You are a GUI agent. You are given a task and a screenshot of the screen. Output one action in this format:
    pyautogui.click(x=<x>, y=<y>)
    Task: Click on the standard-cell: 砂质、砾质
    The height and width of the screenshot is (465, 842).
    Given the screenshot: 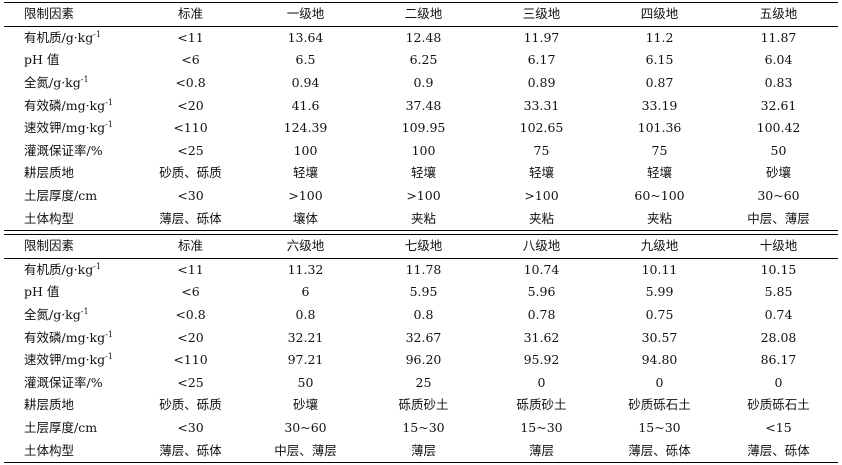 What is the action you would take?
    pyautogui.click(x=190, y=173)
    